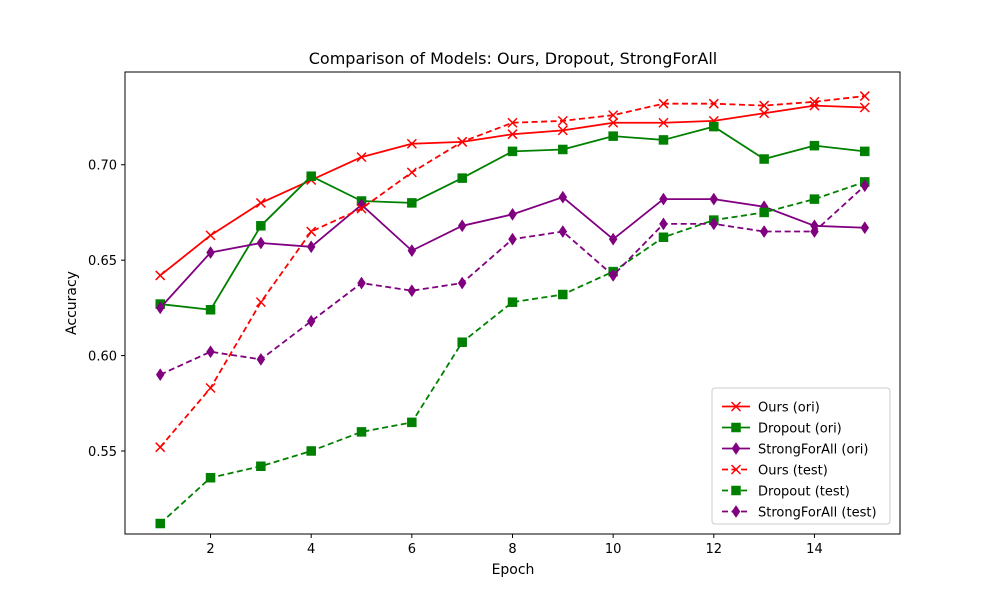  What do you see at coordinates (102, 261) in the screenshot?
I see `y-tick-label: 0.65` at bounding box center [102, 261].